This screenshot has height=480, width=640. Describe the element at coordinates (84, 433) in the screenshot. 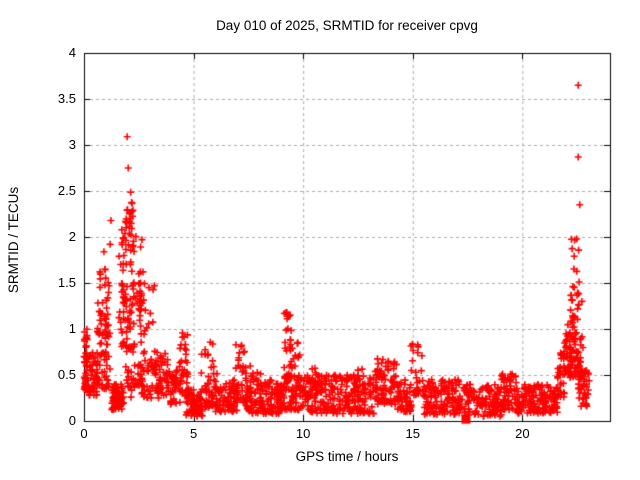

I see `x-tick-label: 0` at that location.